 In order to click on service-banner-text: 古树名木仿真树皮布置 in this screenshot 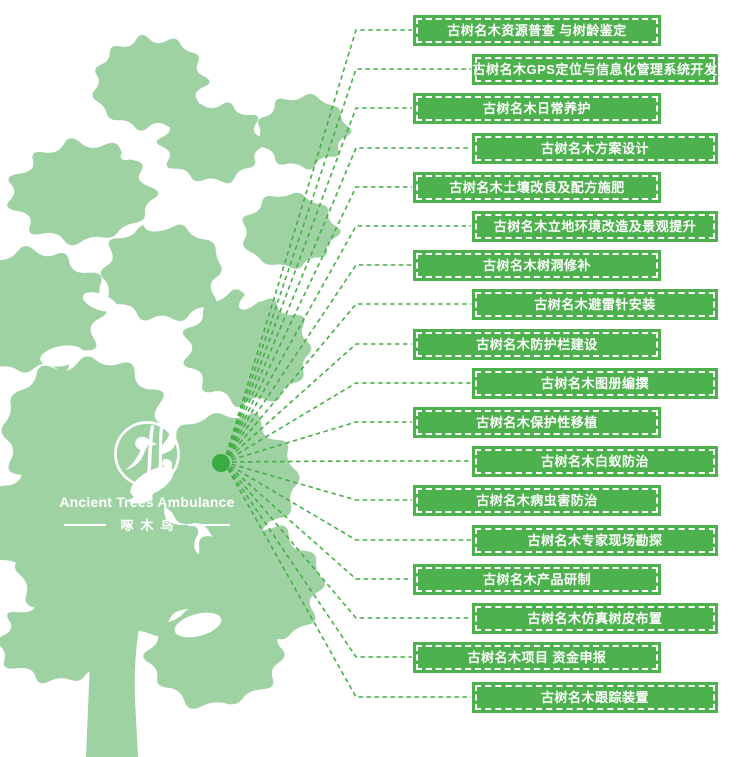, I will do `click(595, 618)`.